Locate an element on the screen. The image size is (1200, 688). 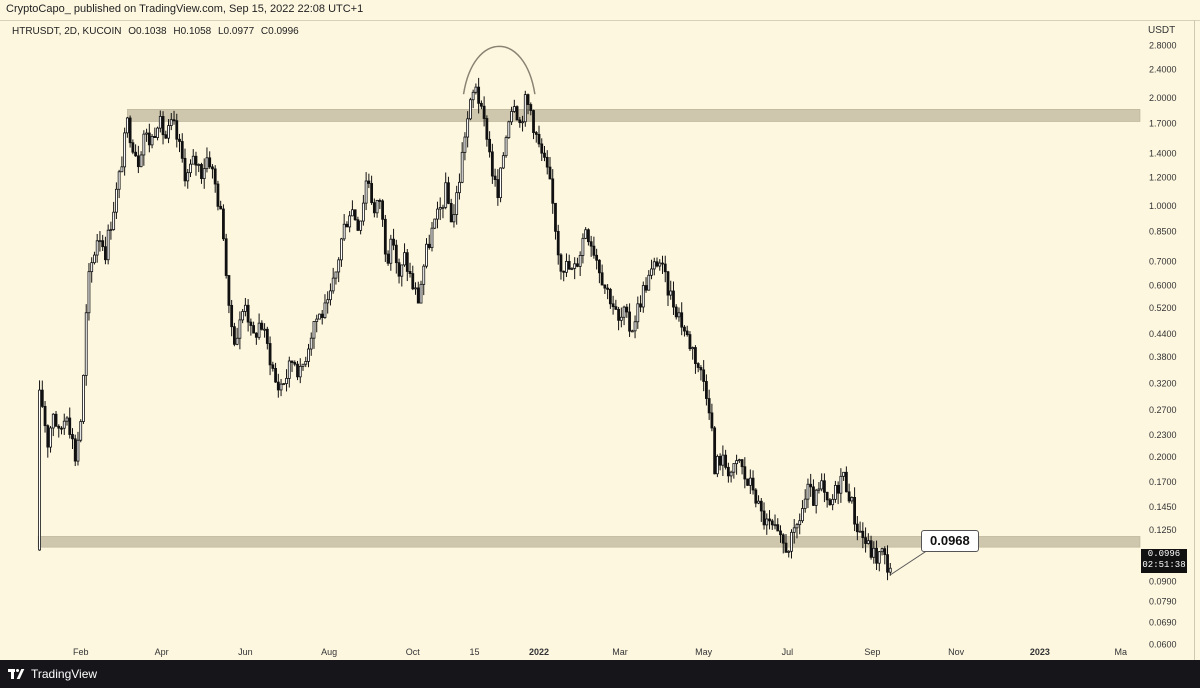
last-price-value: 0.0996 is located at coordinates (1164, 554).